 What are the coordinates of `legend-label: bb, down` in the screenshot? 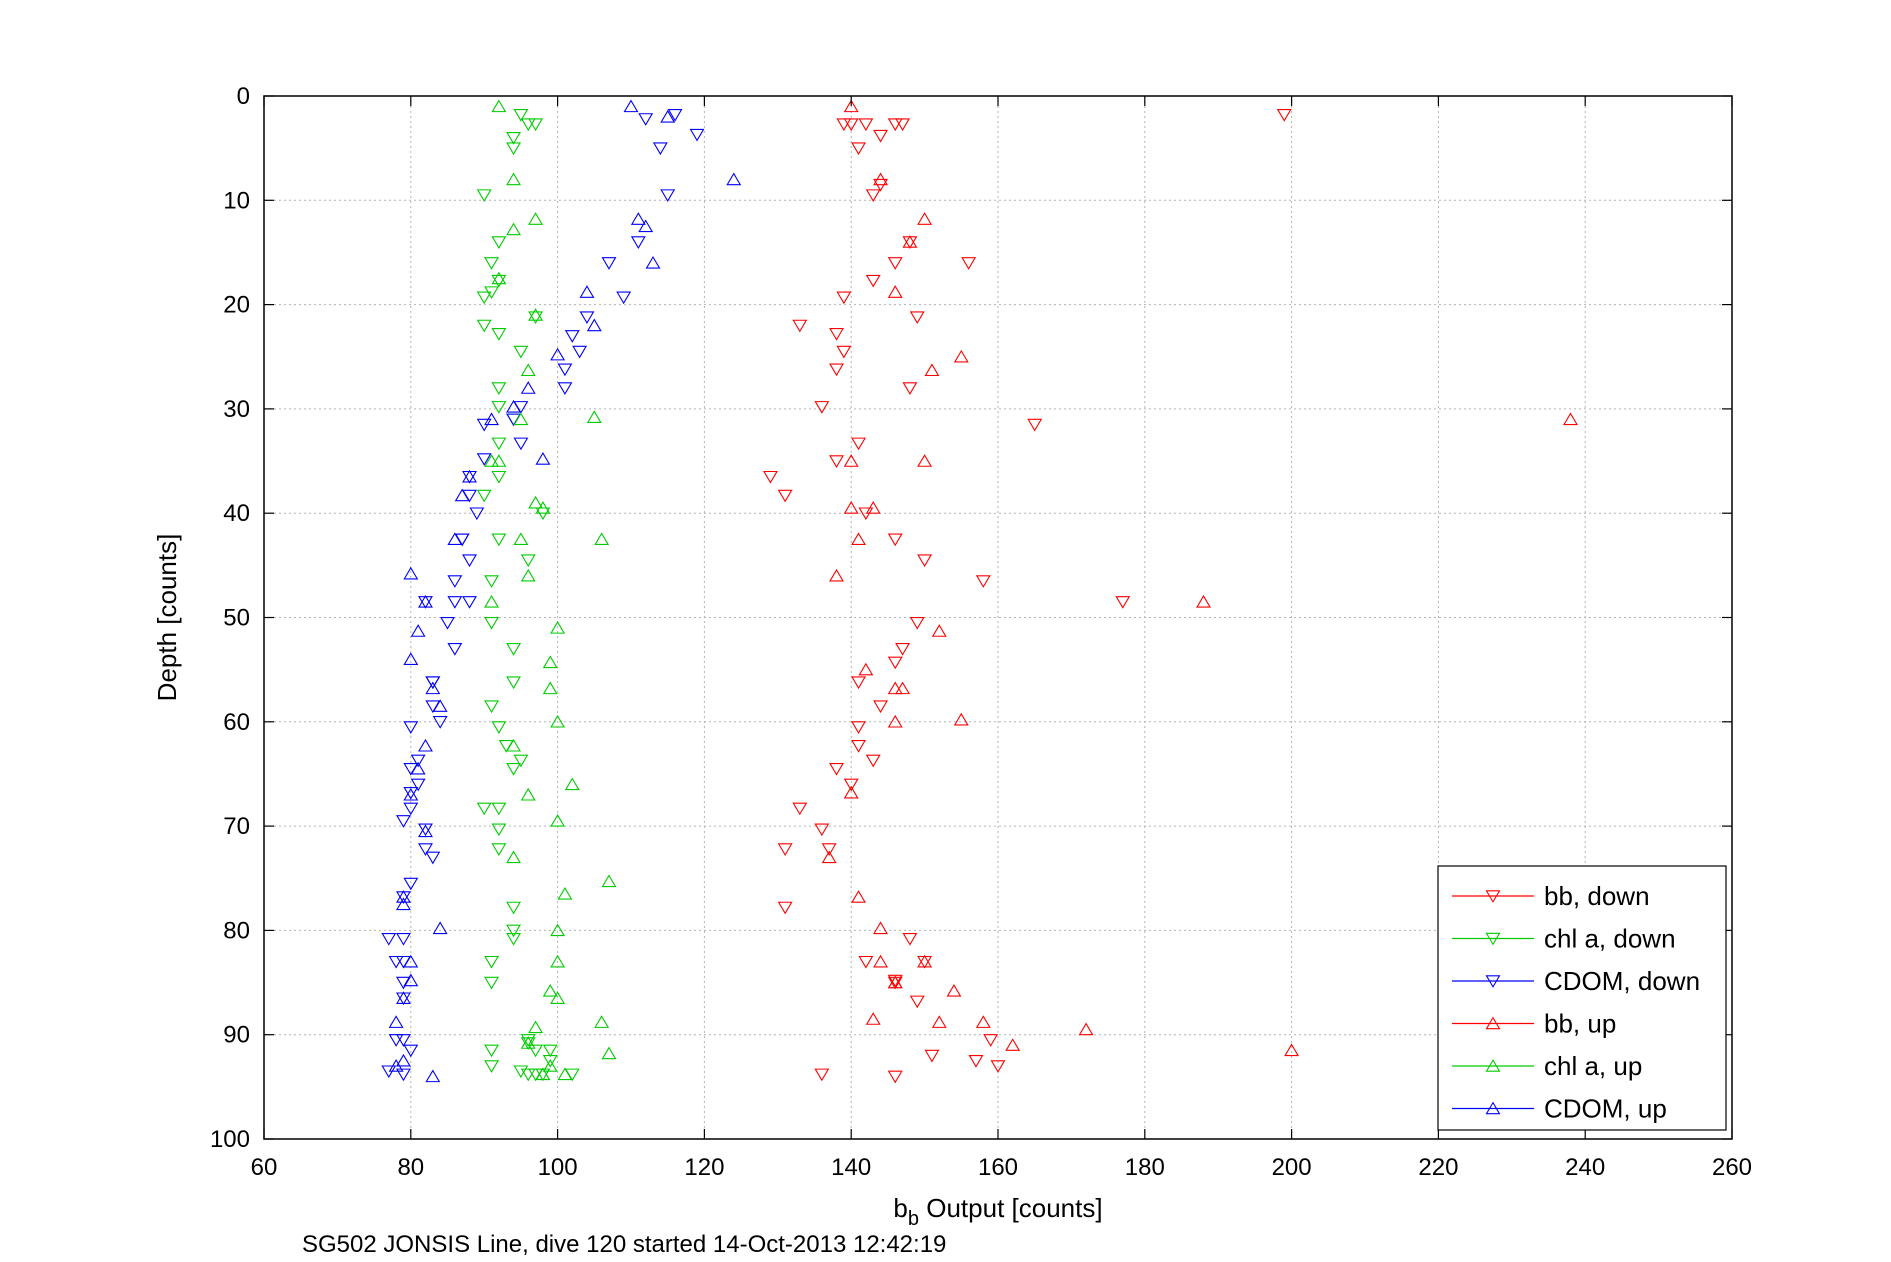 It's located at (1597, 896).